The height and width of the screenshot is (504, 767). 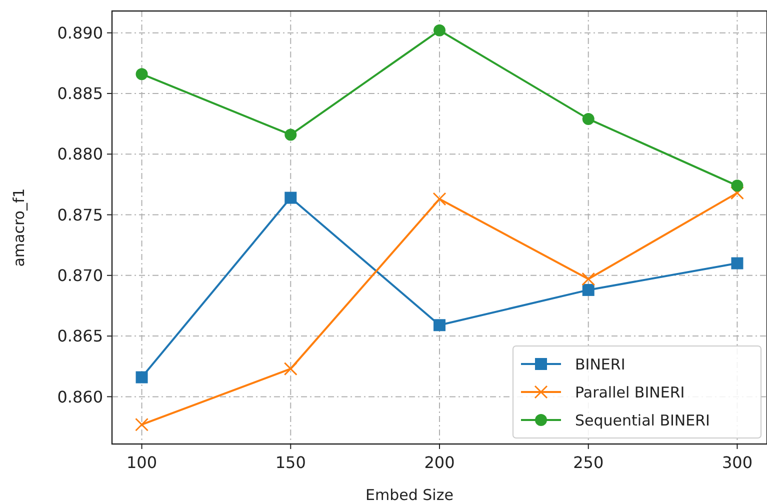 What do you see at coordinates (290, 462) in the screenshot?
I see `x-tick-label: 150` at bounding box center [290, 462].